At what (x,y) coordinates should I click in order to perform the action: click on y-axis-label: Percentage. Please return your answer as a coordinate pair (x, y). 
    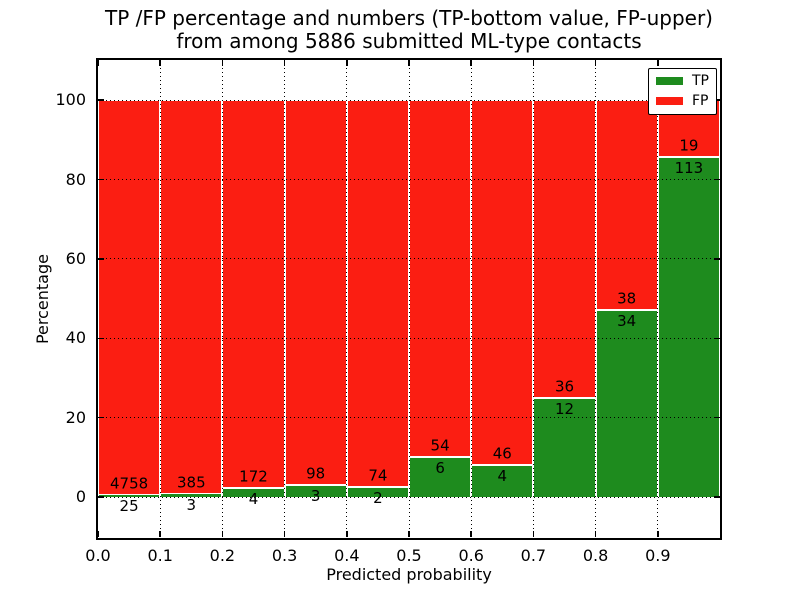
    Looking at the image, I should click on (42, 299).